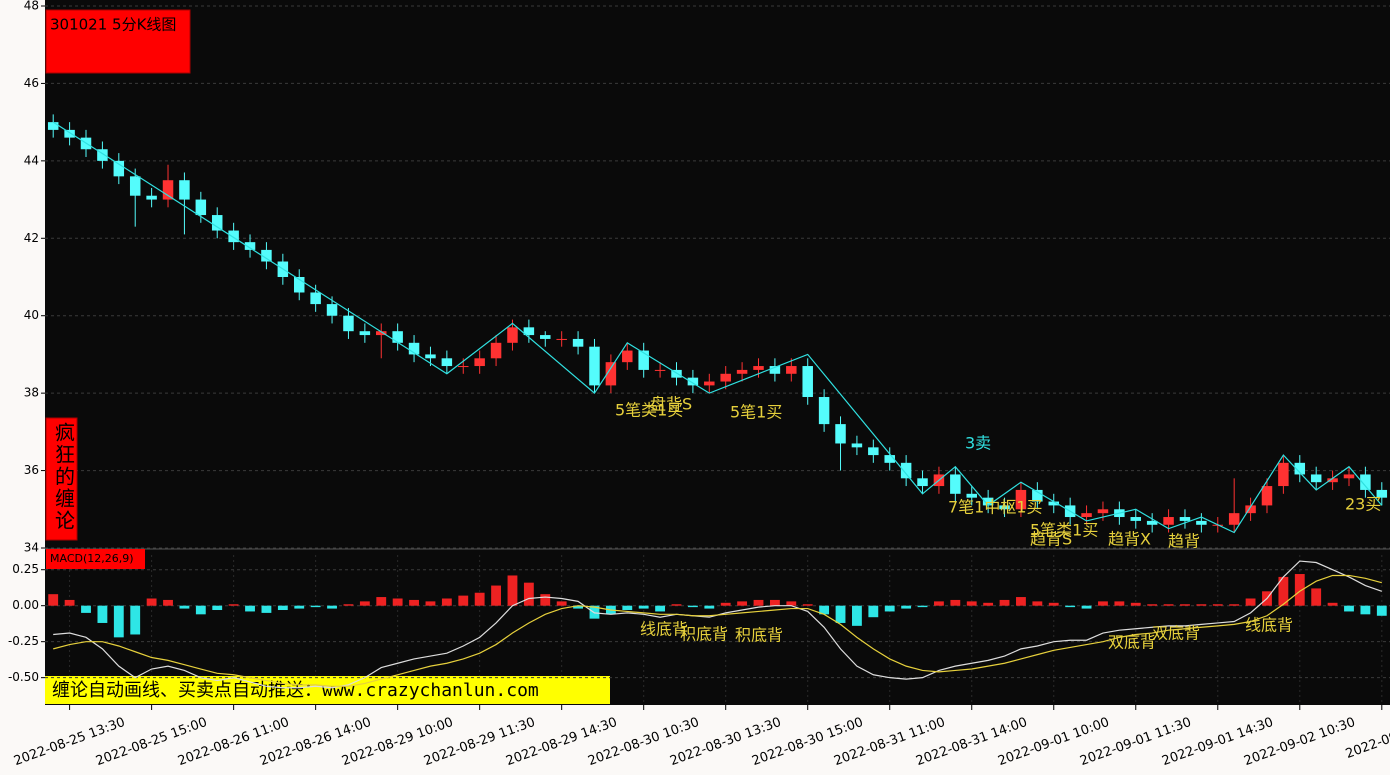  I want to click on banner: 缠论自动画线、买卖点自动推送：www.crazychanlun.com, so click(295, 690).